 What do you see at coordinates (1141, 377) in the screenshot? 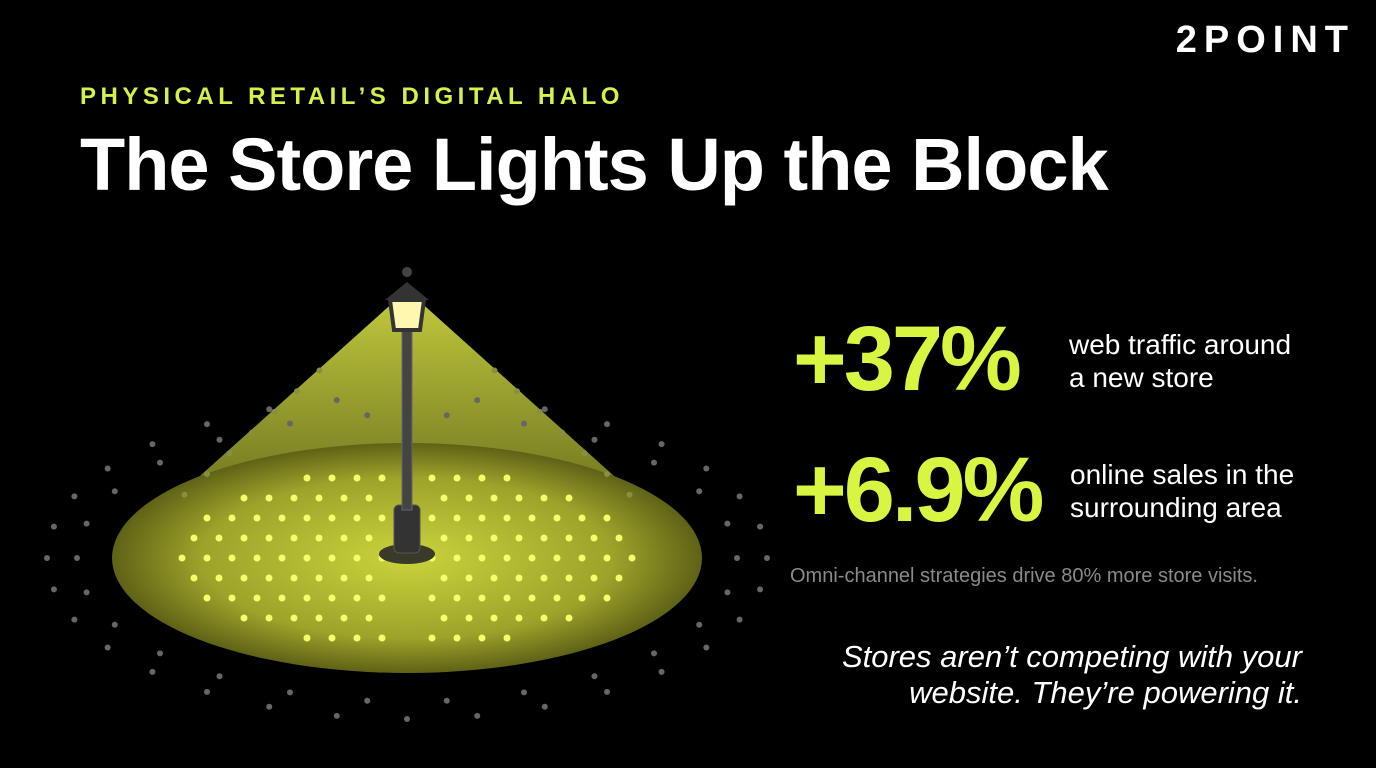
I see `stat-label: a new store` at bounding box center [1141, 377].